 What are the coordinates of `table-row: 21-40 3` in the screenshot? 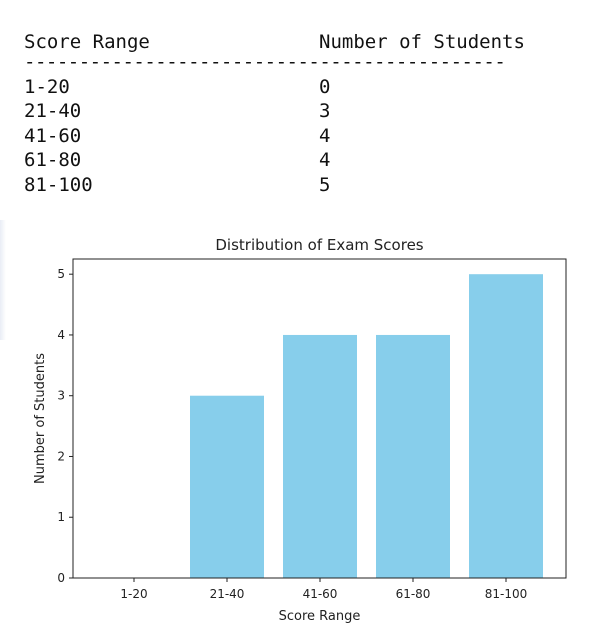 It's located at (274, 111).